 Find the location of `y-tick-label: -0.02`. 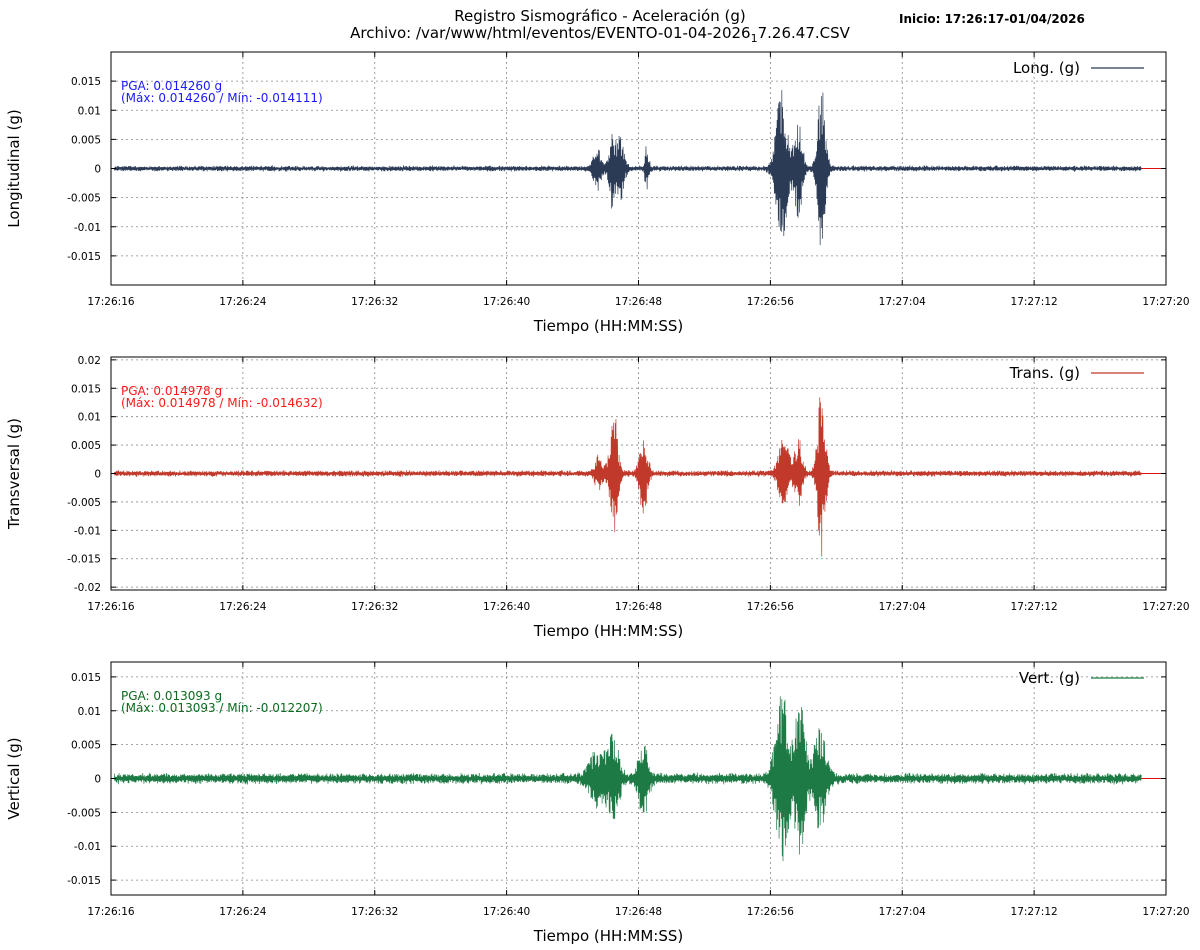

y-tick-label: -0.02 is located at coordinates (87, 588).